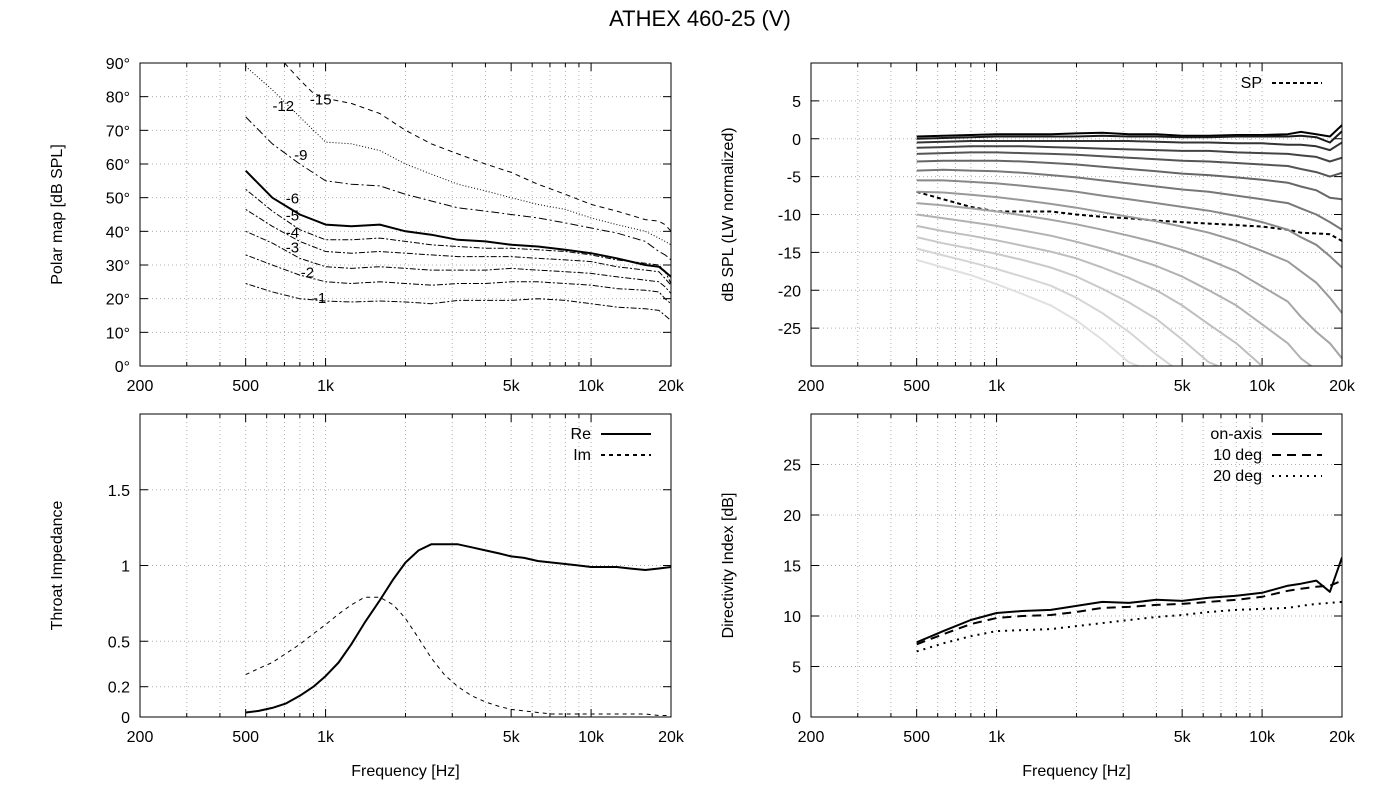 The image size is (1400, 800). I want to click on y-tick-label: 0°, so click(122, 367).